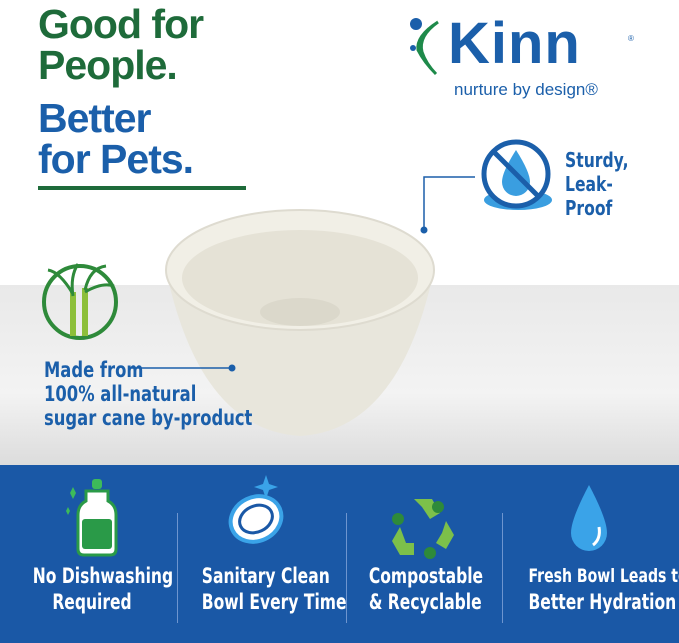 This screenshot has height=643, width=679. Describe the element at coordinates (424, 47) in the screenshot. I see `figure-icon` at that location.